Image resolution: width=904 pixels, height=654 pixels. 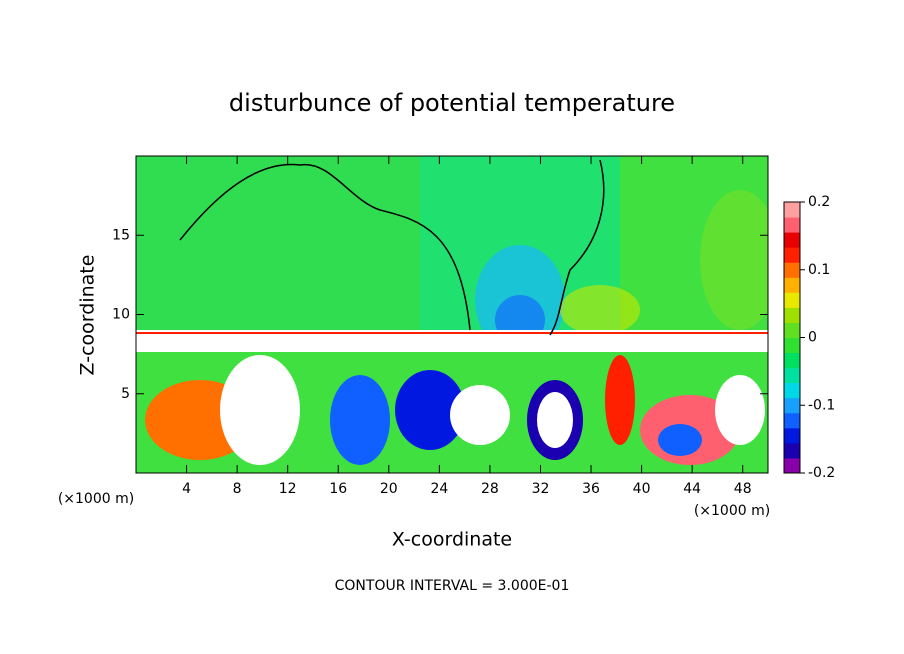 What do you see at coordinates (642, 489) in the screenshot?
I see `x-tick-label: 40` at bounding box center [642, 489].